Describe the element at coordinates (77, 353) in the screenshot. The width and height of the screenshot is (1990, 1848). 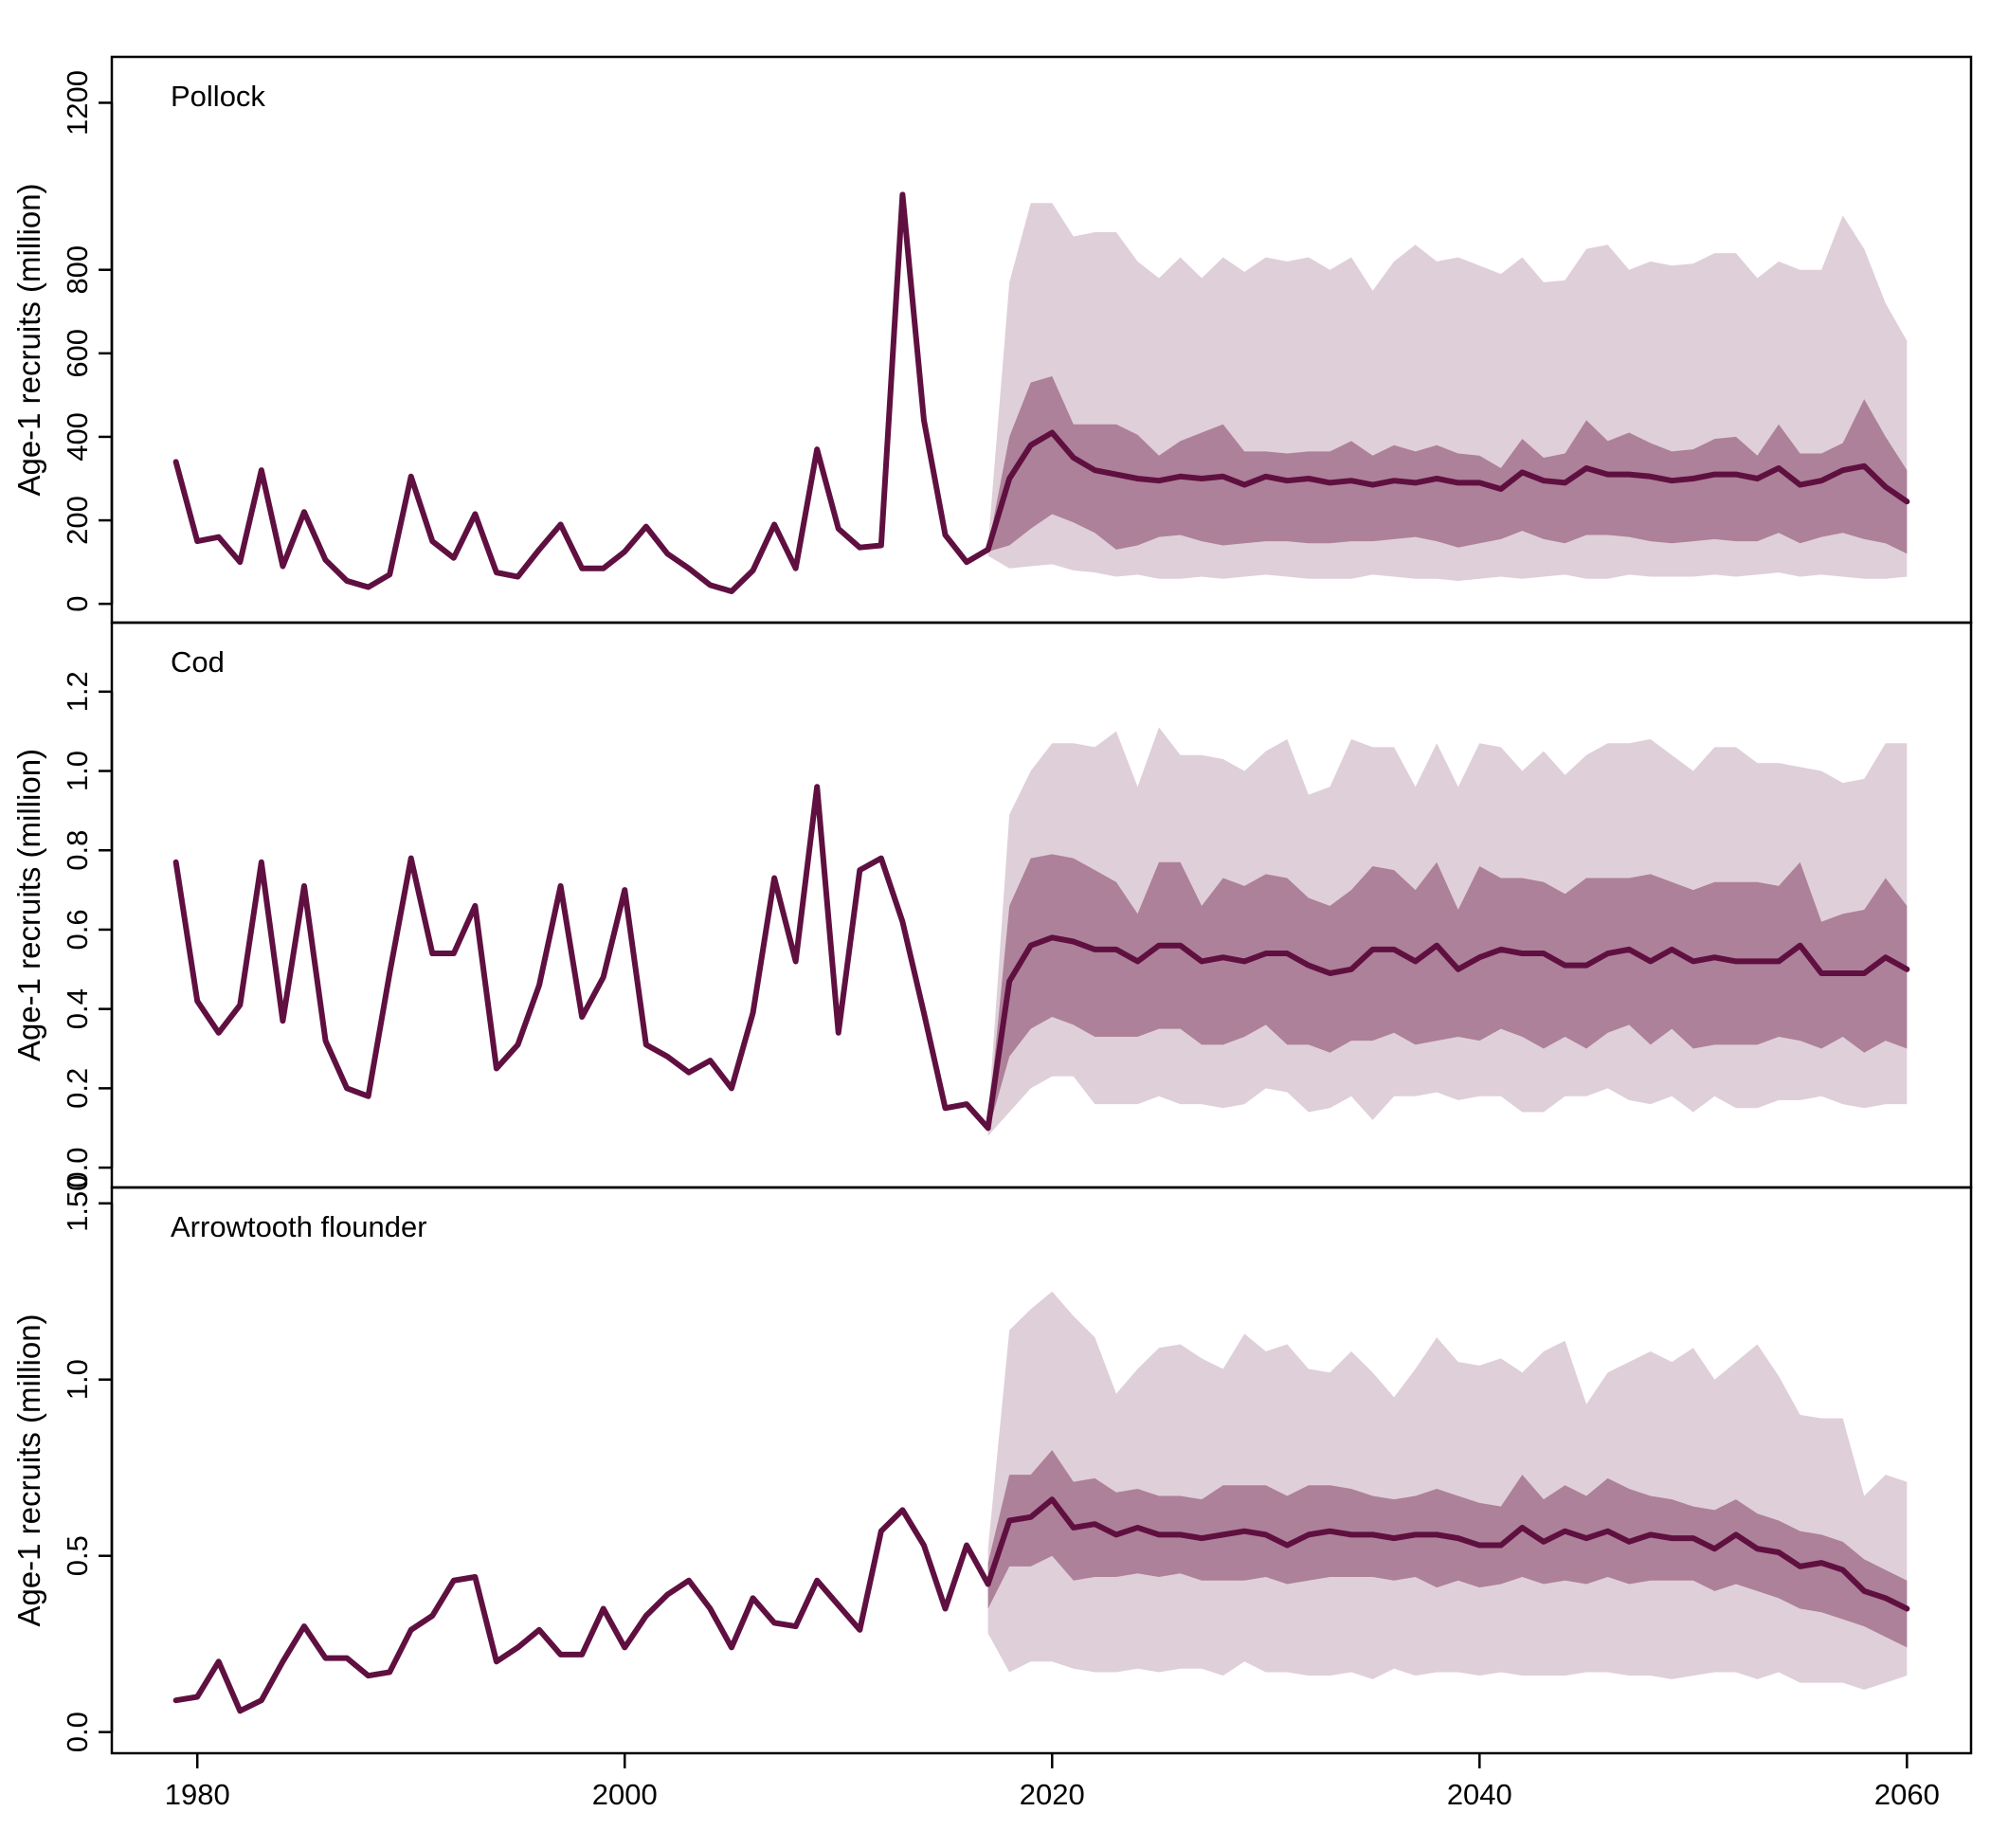
I see `y-tick-label: 600` at that location.